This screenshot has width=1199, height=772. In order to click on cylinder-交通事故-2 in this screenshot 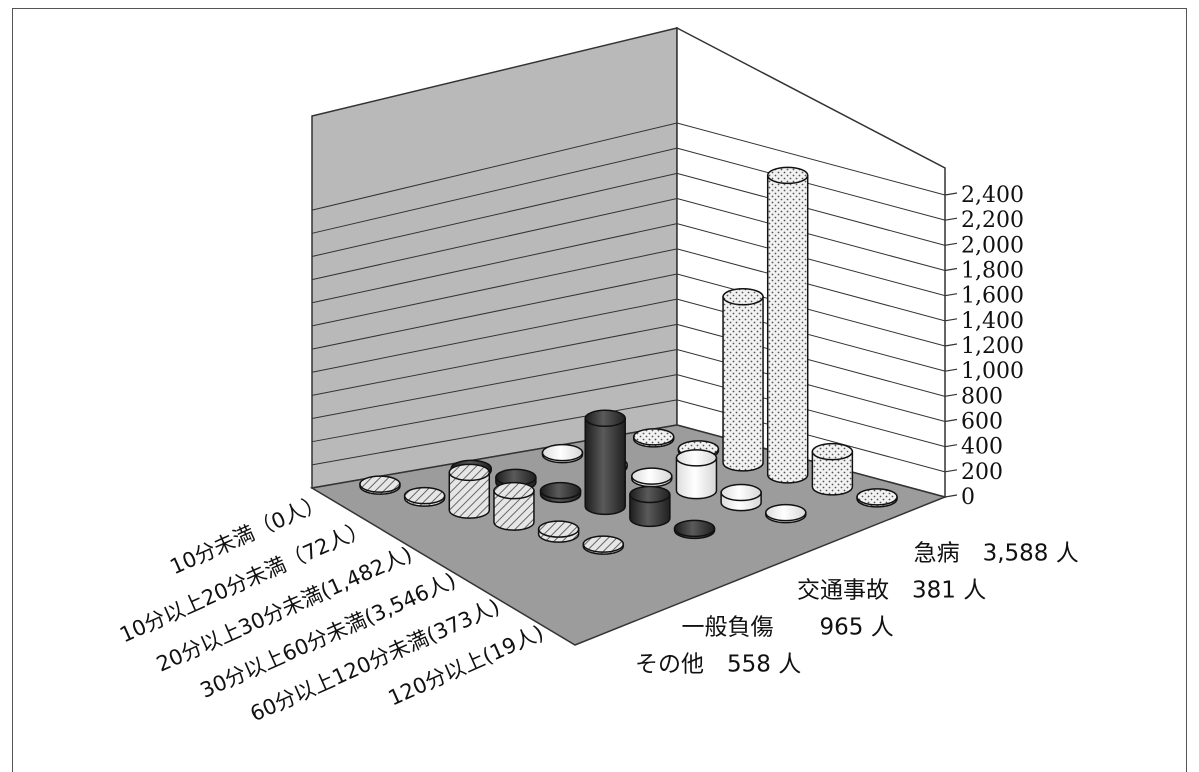, I will do `click(652, 477)`.